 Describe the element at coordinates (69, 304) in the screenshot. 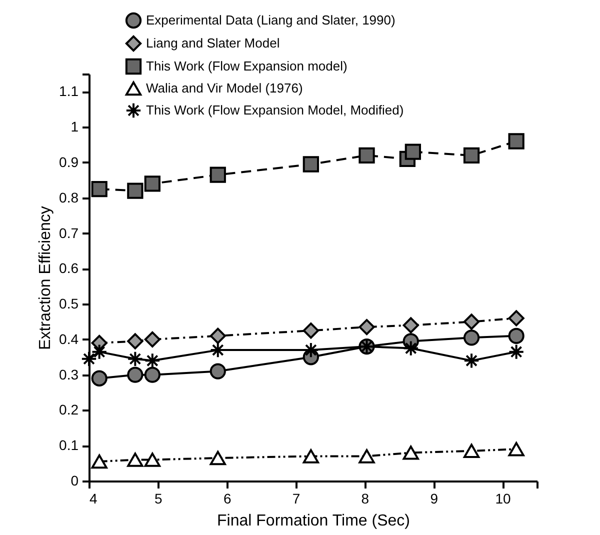

I see `y-tick-label: 0.5` at that location.